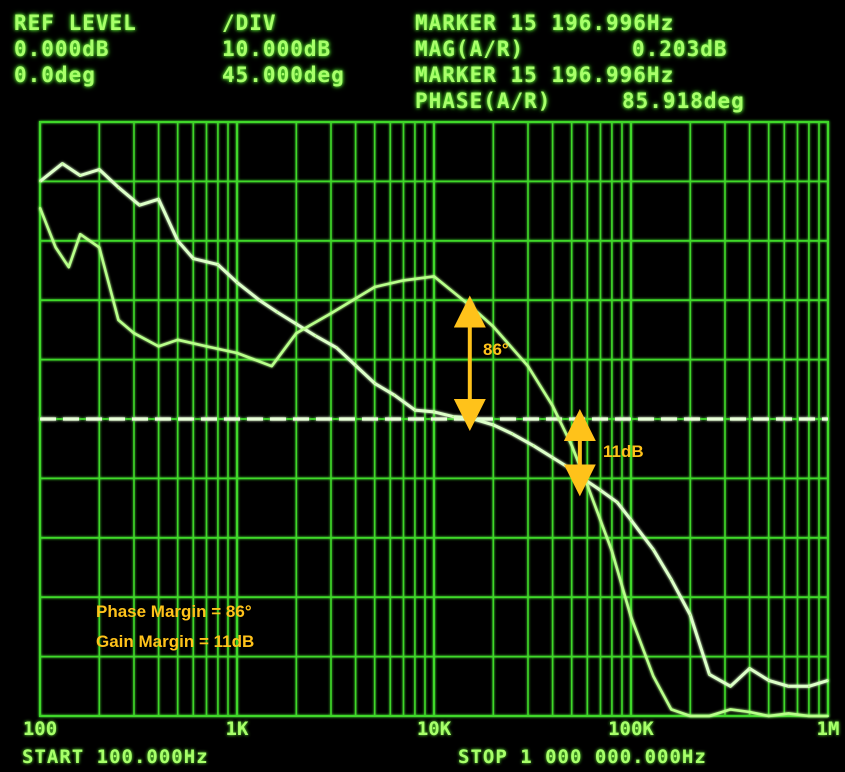  What do you see at coordinates (283, 75) in the screenshot?
I see `div-phase: 45.000deg` at bounding box center [283, 75].